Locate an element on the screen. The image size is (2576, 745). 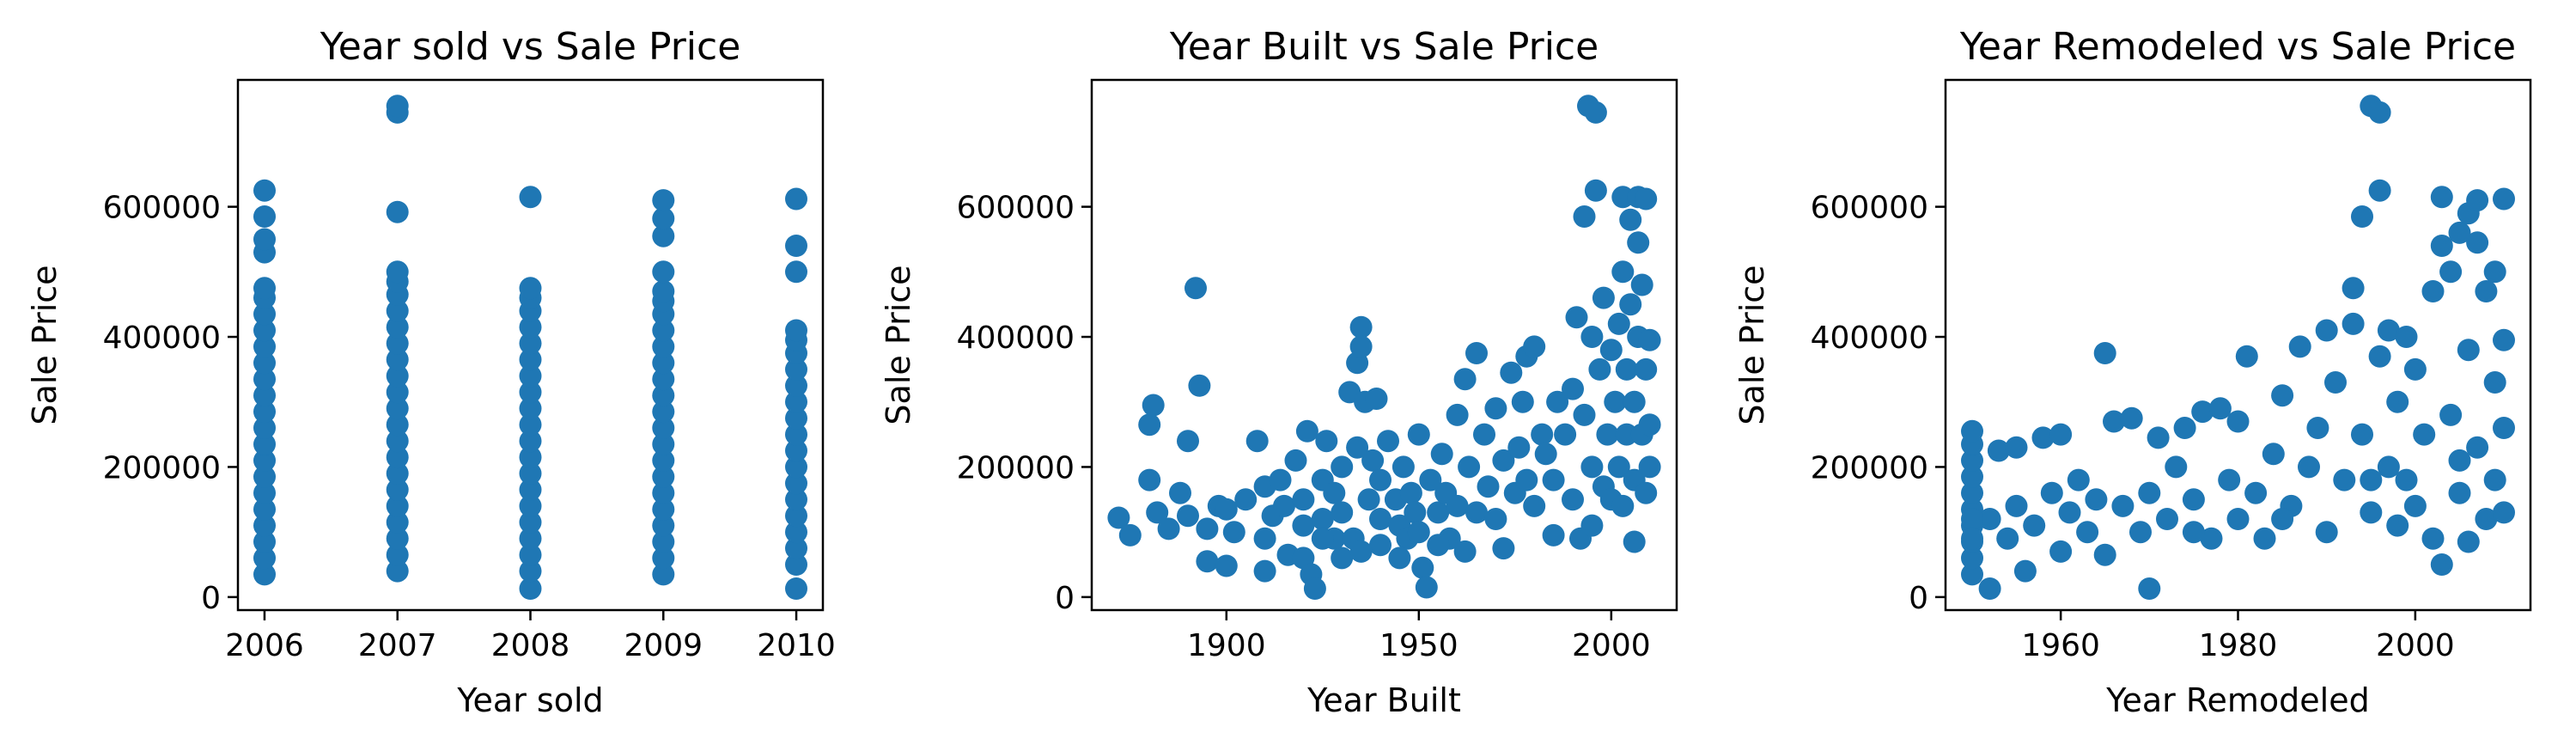
x-tick-label: 1960 is located at coordinates (2060, 645).